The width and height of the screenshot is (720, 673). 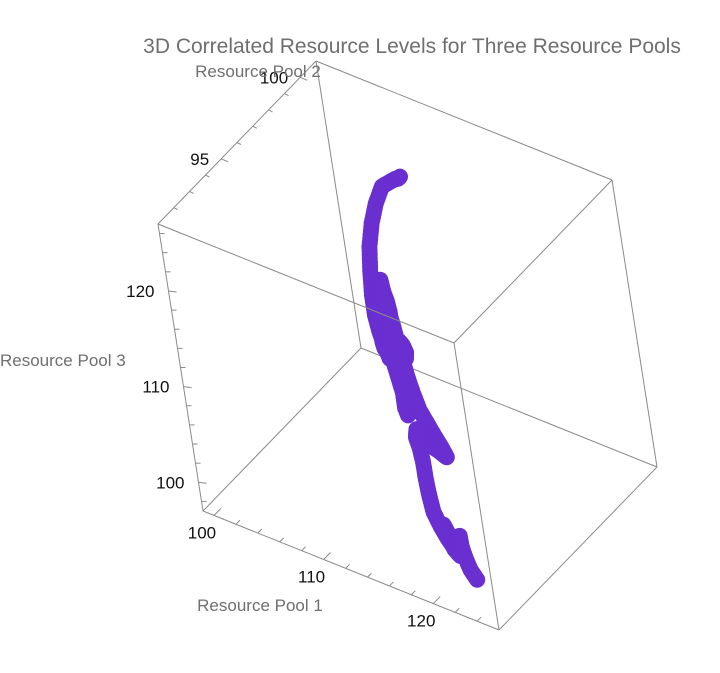 I want to click on x-tick-label: 100, so click(x=202, y=532).